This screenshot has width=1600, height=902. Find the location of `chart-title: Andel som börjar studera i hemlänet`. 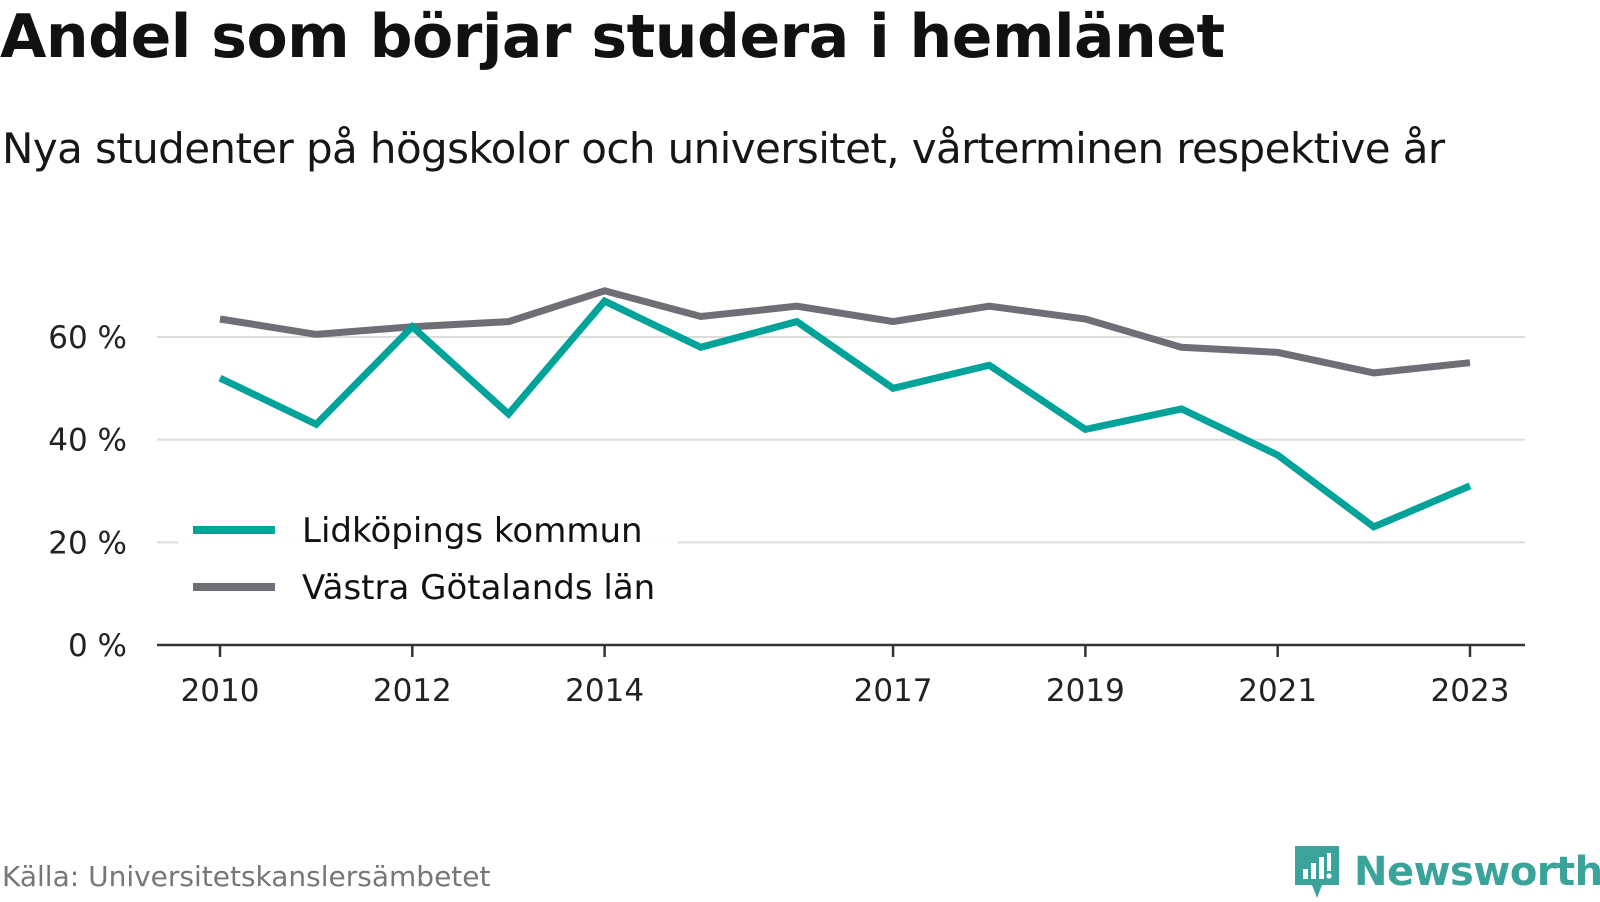

chart-title: Andel som börjar studera i hemlänet is located at coordinates (612, 37).